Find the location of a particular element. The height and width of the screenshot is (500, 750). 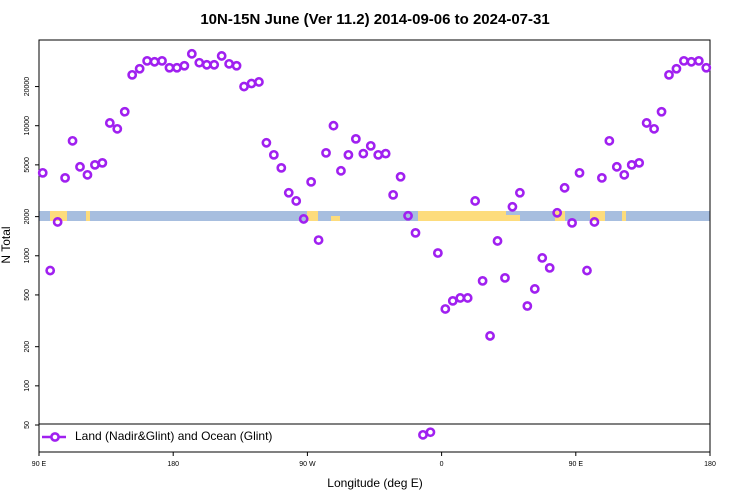

y-tick-label: 200 is located at coordinates (27, 347).